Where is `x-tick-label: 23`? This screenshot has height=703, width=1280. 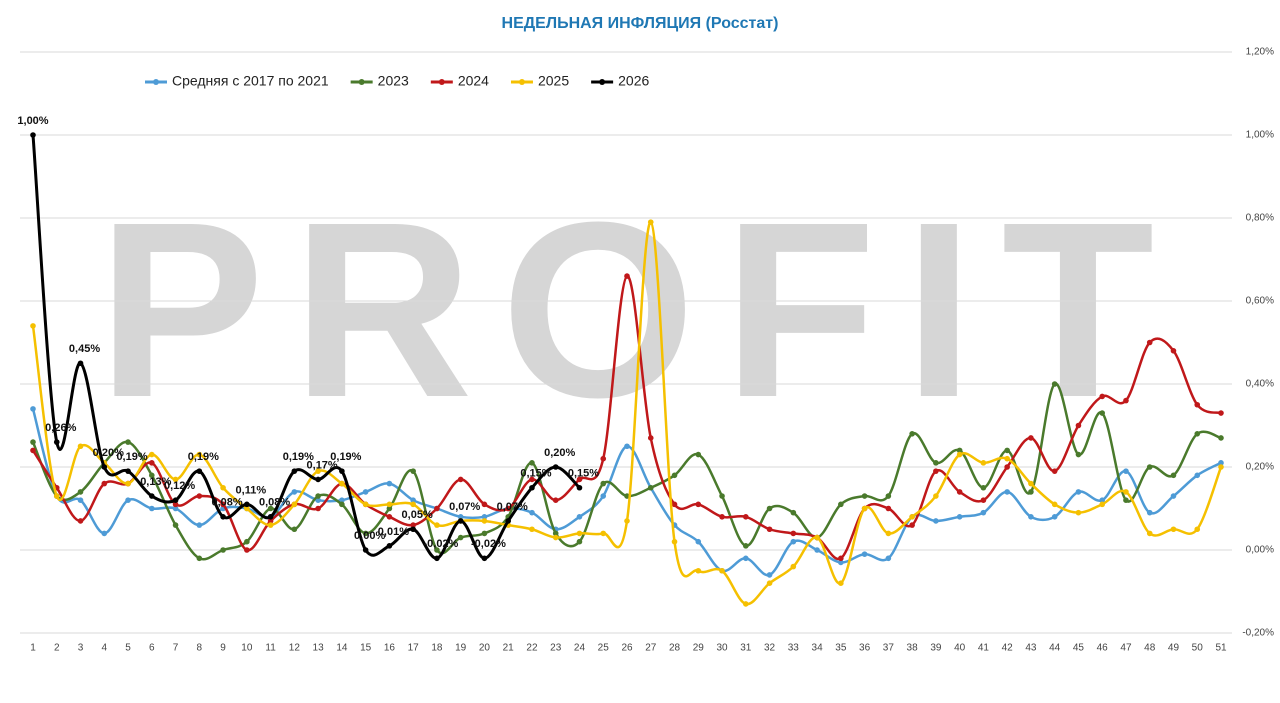 x-tick-label: 23 is located at coordinates (556, 648).